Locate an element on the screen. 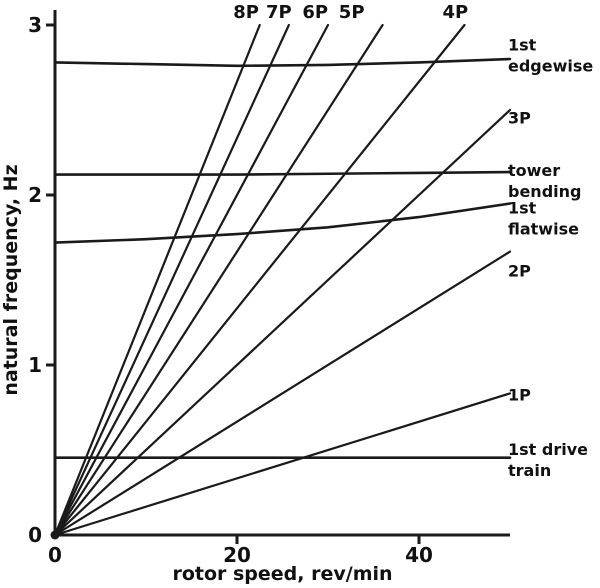  curve-label-tower-bending: bending is located at coordinates (544, 191).